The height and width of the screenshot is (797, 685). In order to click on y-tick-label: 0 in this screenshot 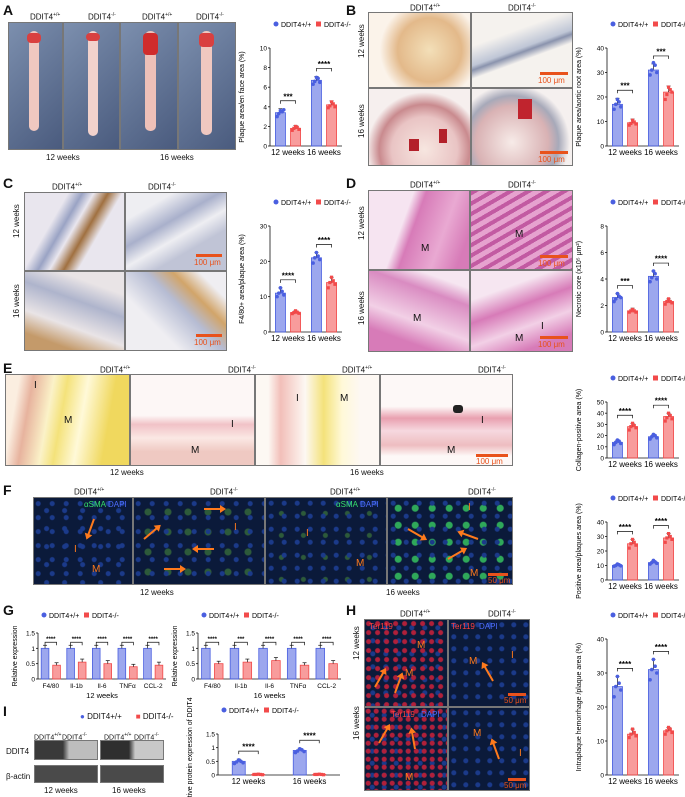, I will do `click(602, 581)`.